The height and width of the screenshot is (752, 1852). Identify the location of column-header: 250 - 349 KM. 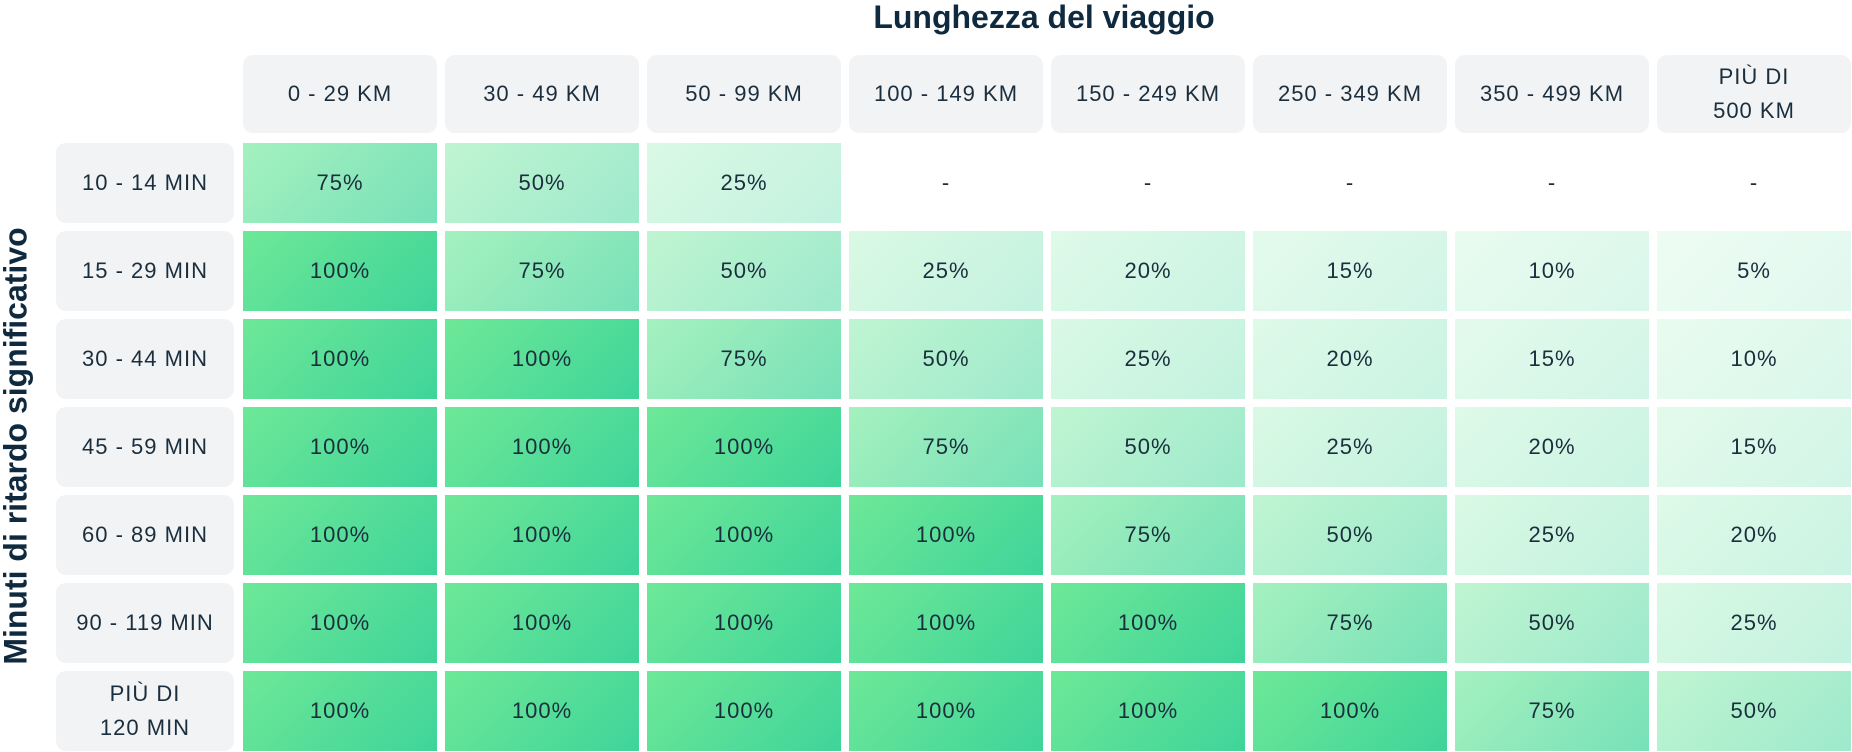
(1350, 94).